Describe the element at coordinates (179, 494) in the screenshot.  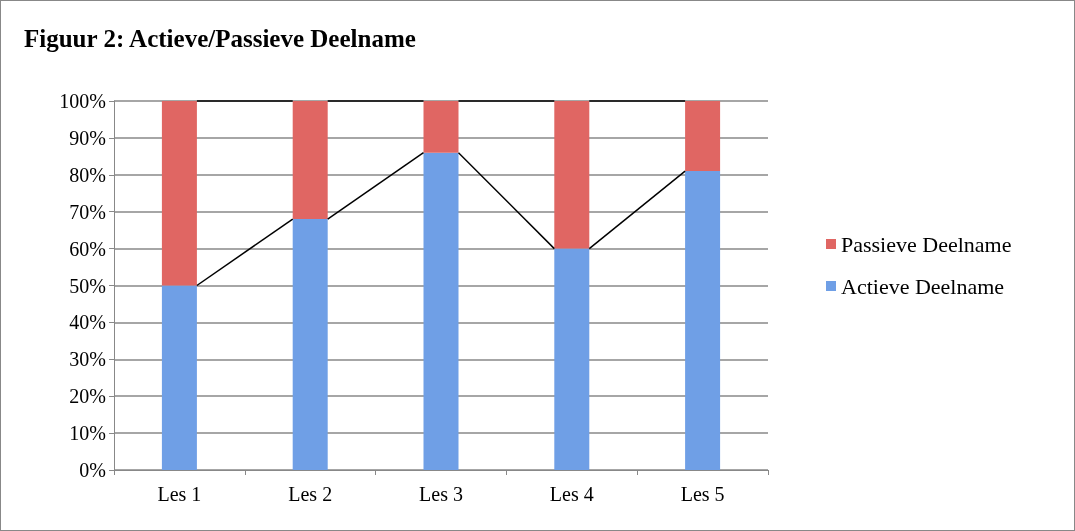
I see `x-tick-label: Les 1` at that location.